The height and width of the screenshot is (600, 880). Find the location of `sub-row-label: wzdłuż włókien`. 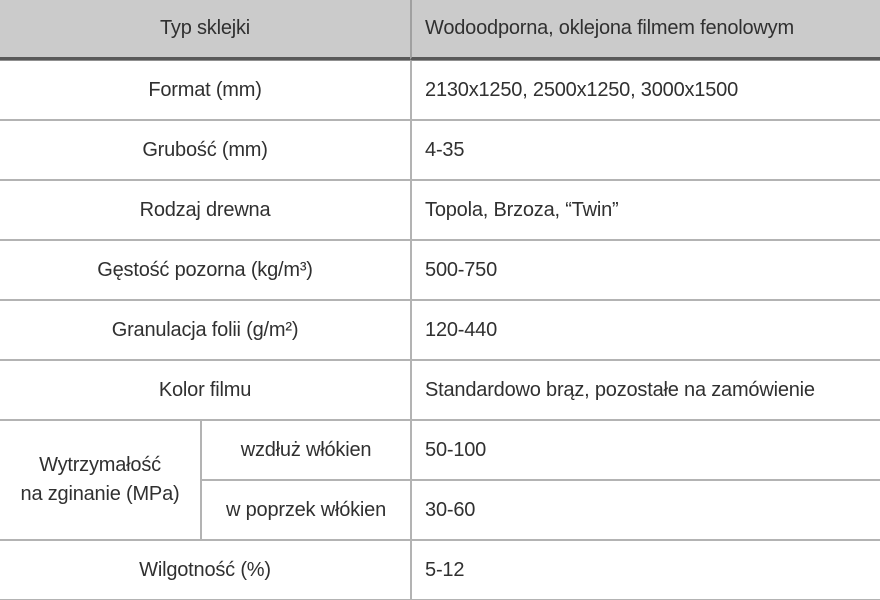

sub-row-label: wzdłuż włókien is located at coordinates (305, 451).